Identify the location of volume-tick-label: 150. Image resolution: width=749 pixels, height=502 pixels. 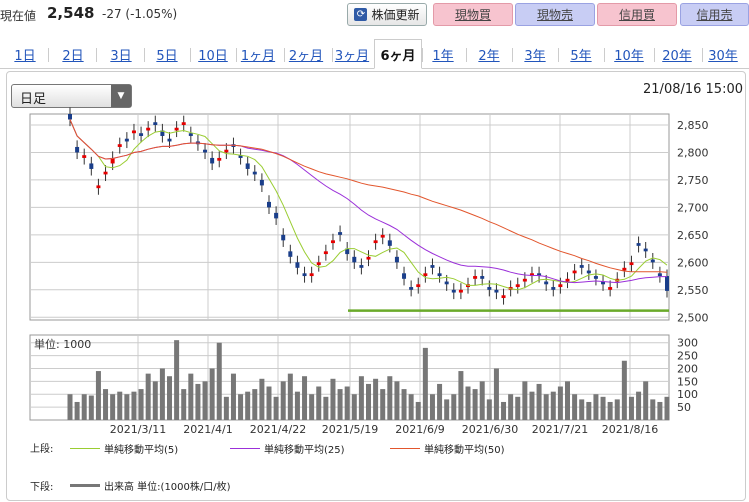
(687, 381).